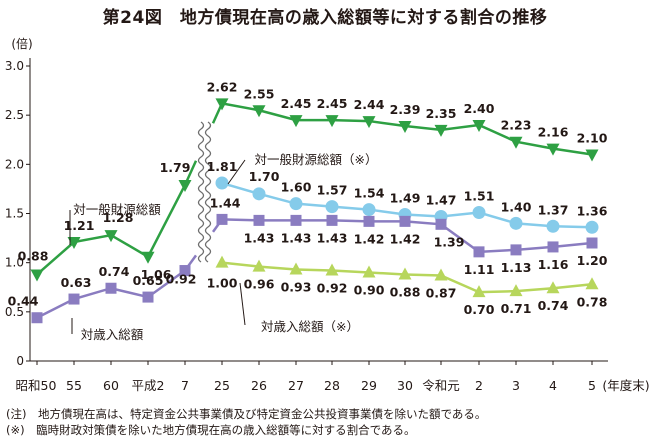  What do you see at coordinates (74, 385) in the screenshot?
I see `x-tick-label: 55` at bounding box center [74, 385].